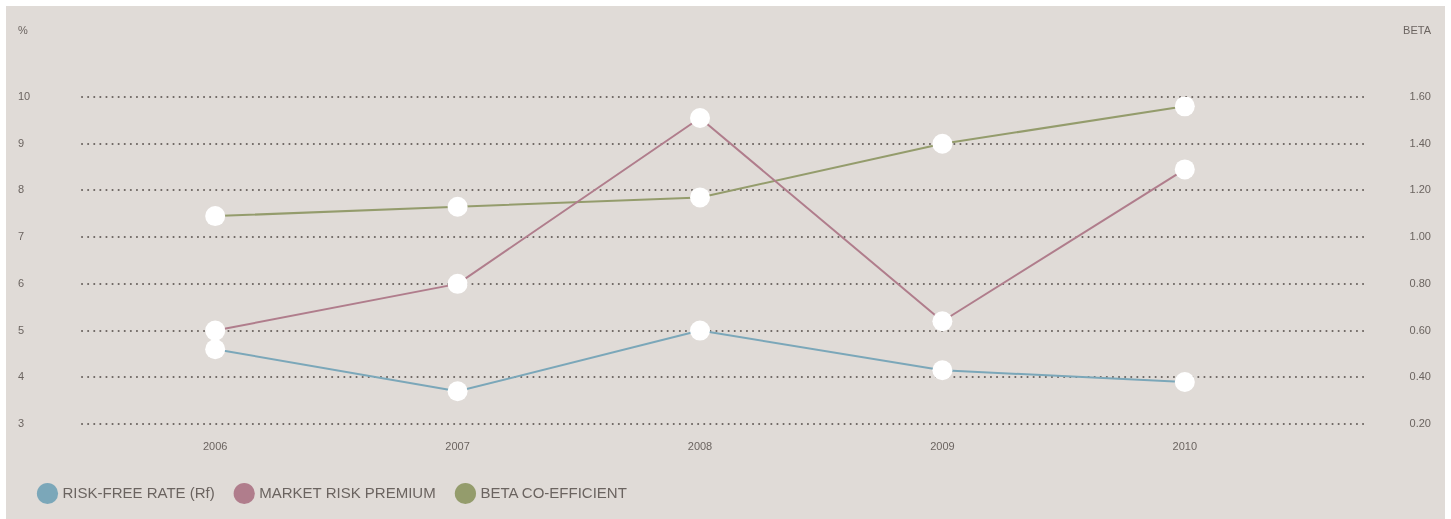 This screenshot has height=519, width=1451. What do you see at coordinates (1420, 189) in the screenshot?
I see `y2-tick-label: 1.20` at bounding box center [1420, 189].